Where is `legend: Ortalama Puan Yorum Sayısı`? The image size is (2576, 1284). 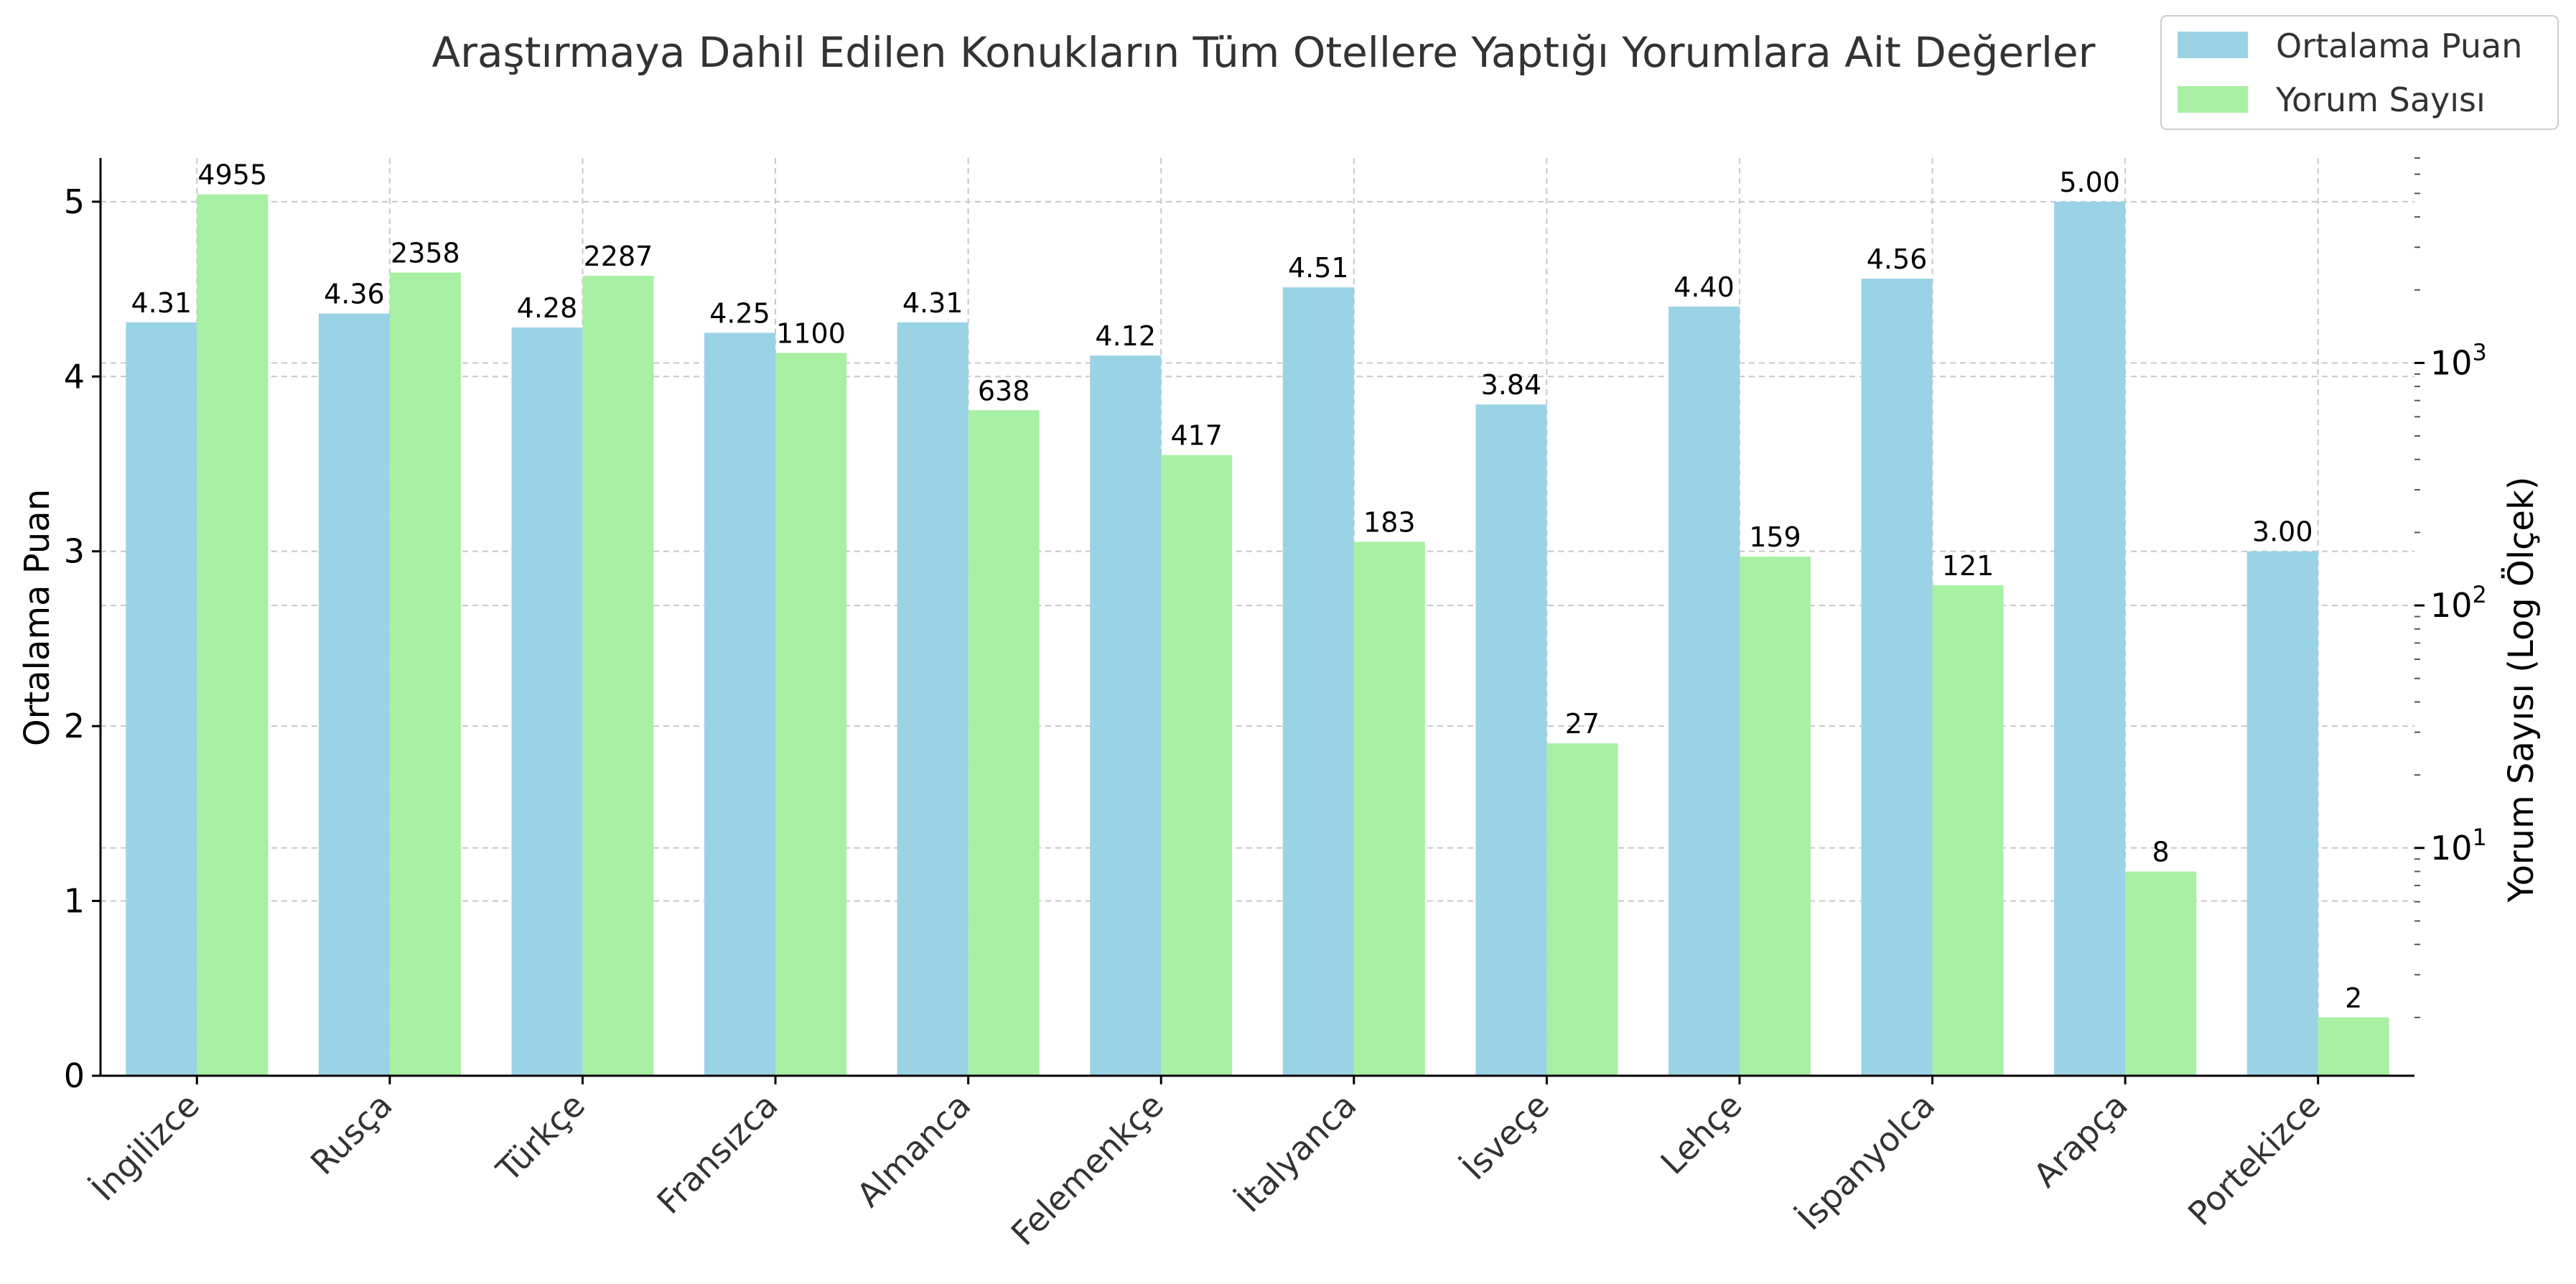
legend: Ortalama Puan Yorum Sayısı is located at coordinates (2359, 72).